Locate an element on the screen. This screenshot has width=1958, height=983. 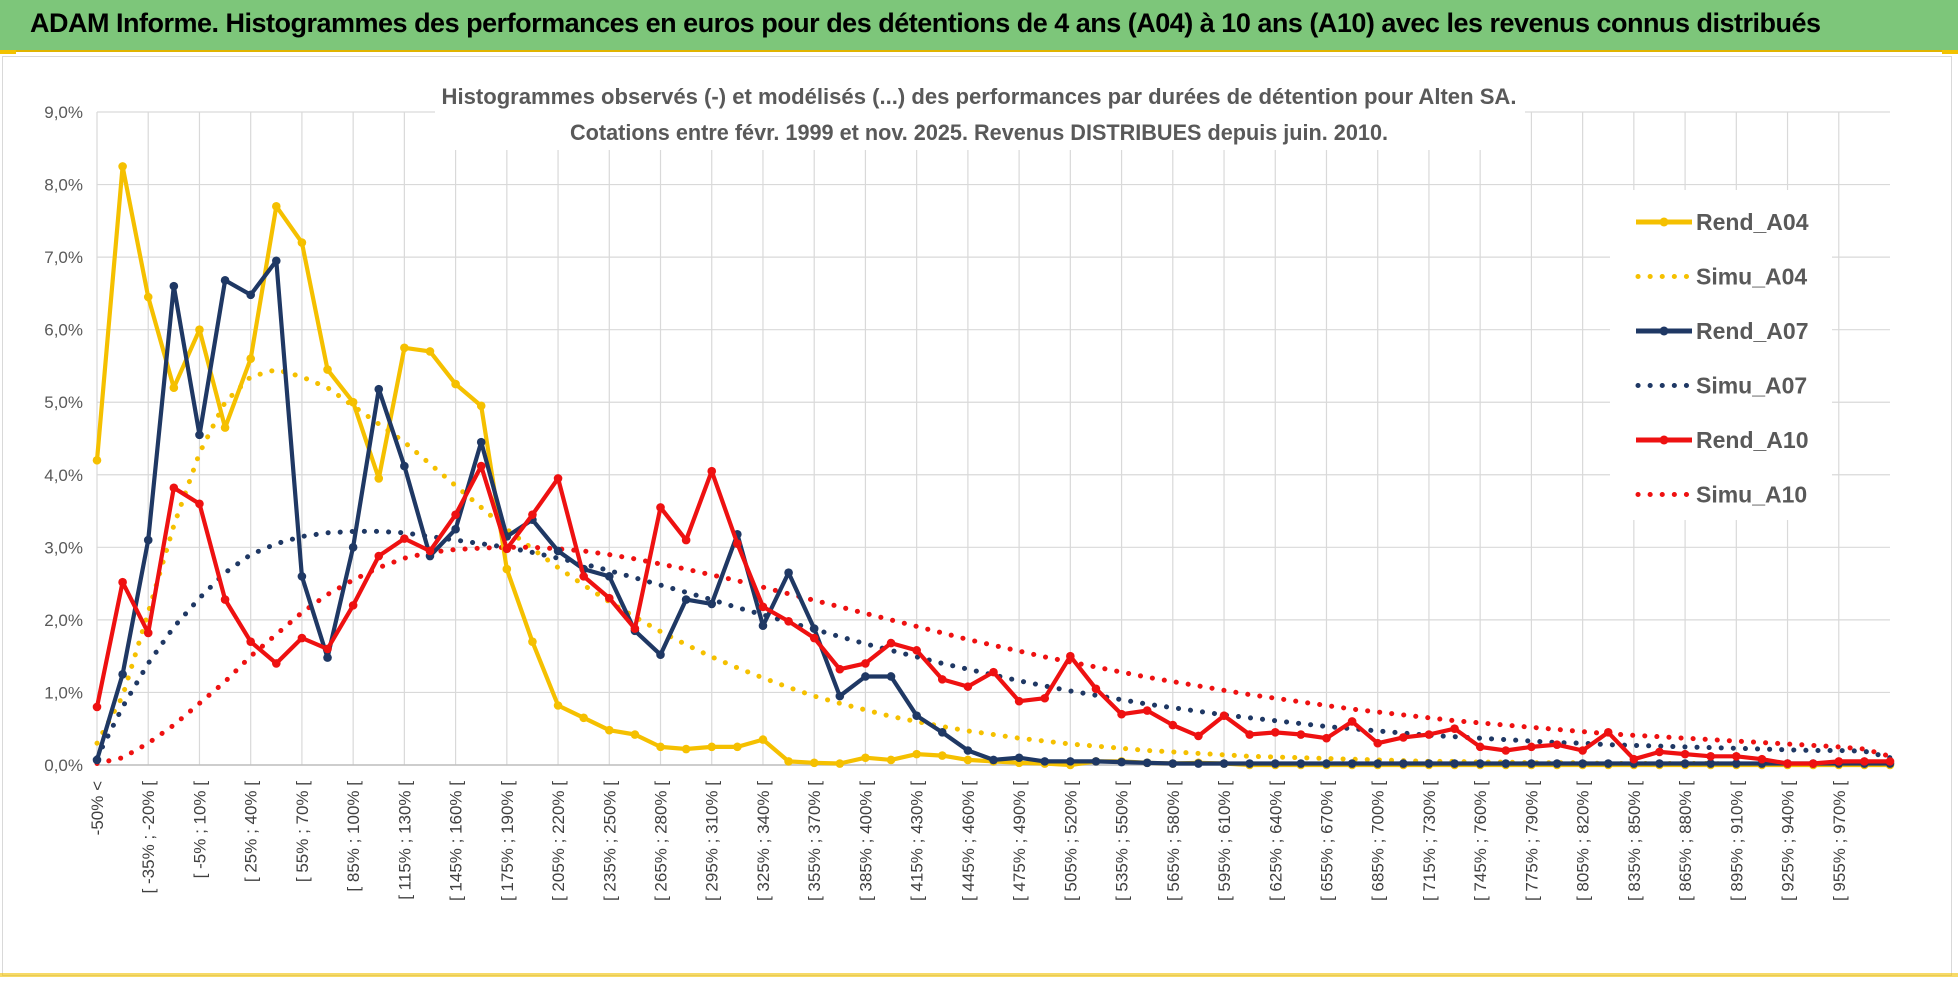
x-tick-label: [ 685% ; 700% [ is located at coordinates (1378, 841).